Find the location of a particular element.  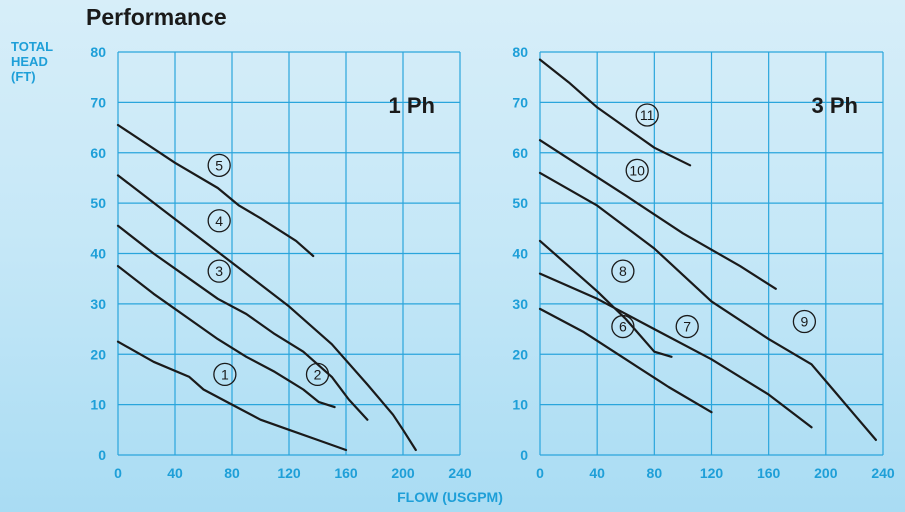

series-label: 5 is located at coordinates (219, 165).